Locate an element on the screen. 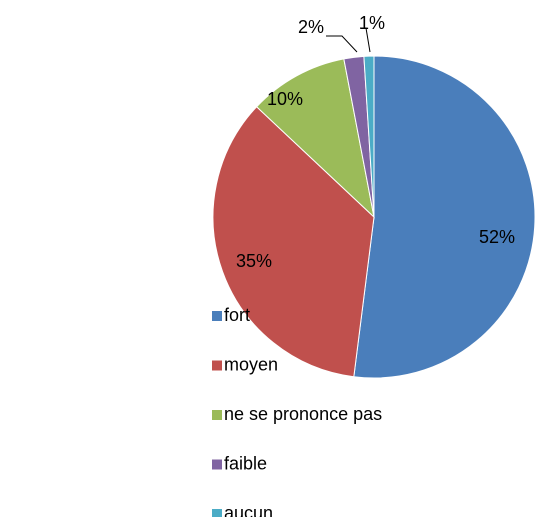 The height and width of the screenshot is (517, 535). data-label: 35% is located at coordinates (254, 261).